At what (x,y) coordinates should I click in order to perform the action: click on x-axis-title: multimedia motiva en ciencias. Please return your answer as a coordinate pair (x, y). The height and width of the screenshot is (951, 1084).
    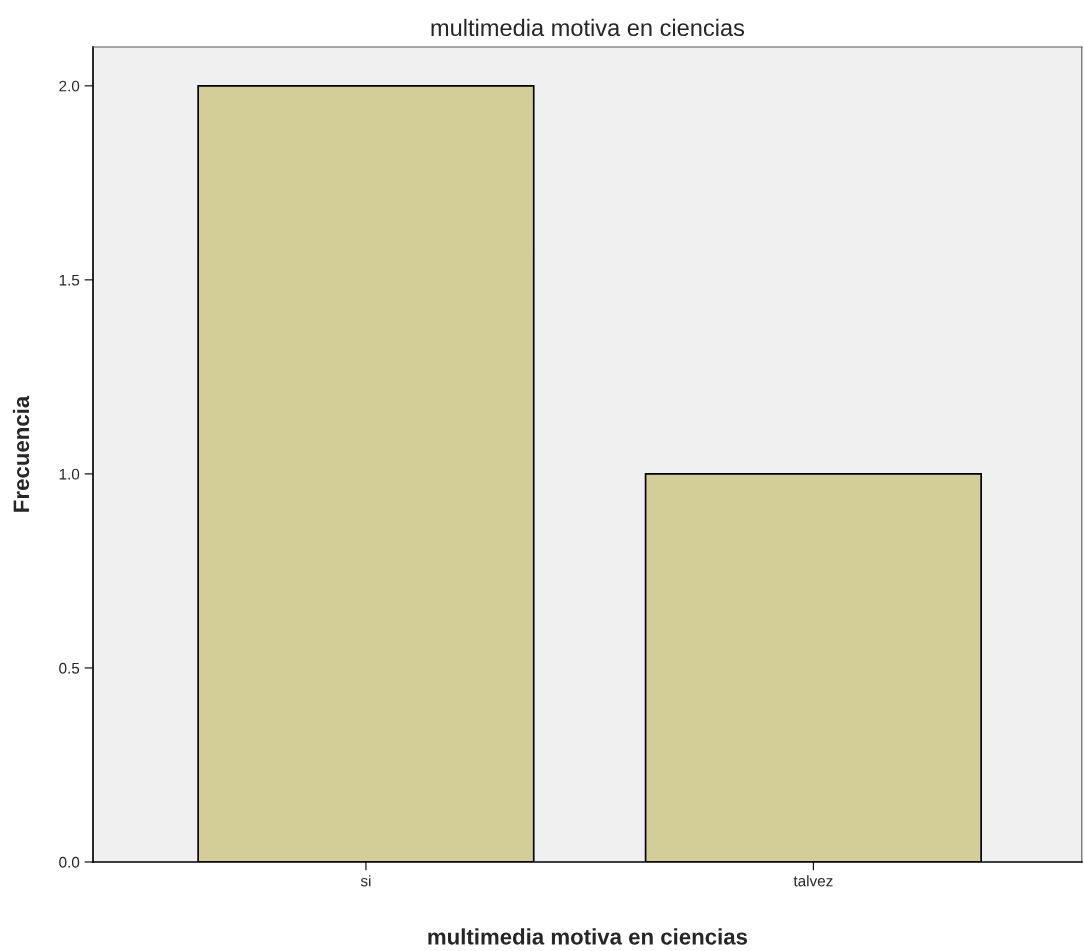
    Looking at the image, I should click on (588, 936).